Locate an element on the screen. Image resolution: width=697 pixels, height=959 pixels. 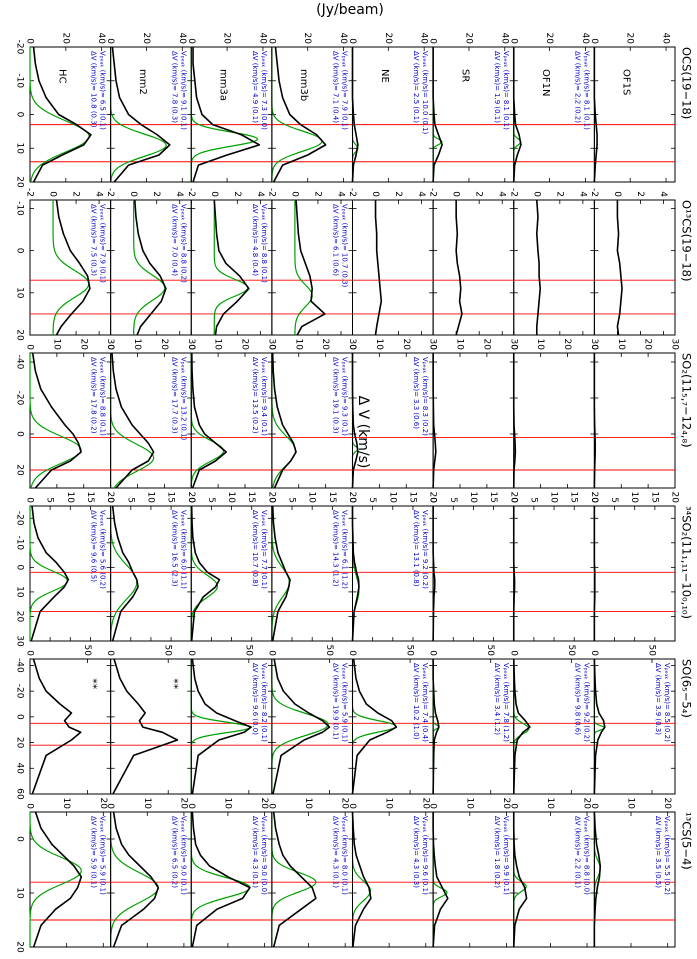
fit-label: ΔV (km/s)= 4.3 (0.1) is located at coordinates (336, 852).